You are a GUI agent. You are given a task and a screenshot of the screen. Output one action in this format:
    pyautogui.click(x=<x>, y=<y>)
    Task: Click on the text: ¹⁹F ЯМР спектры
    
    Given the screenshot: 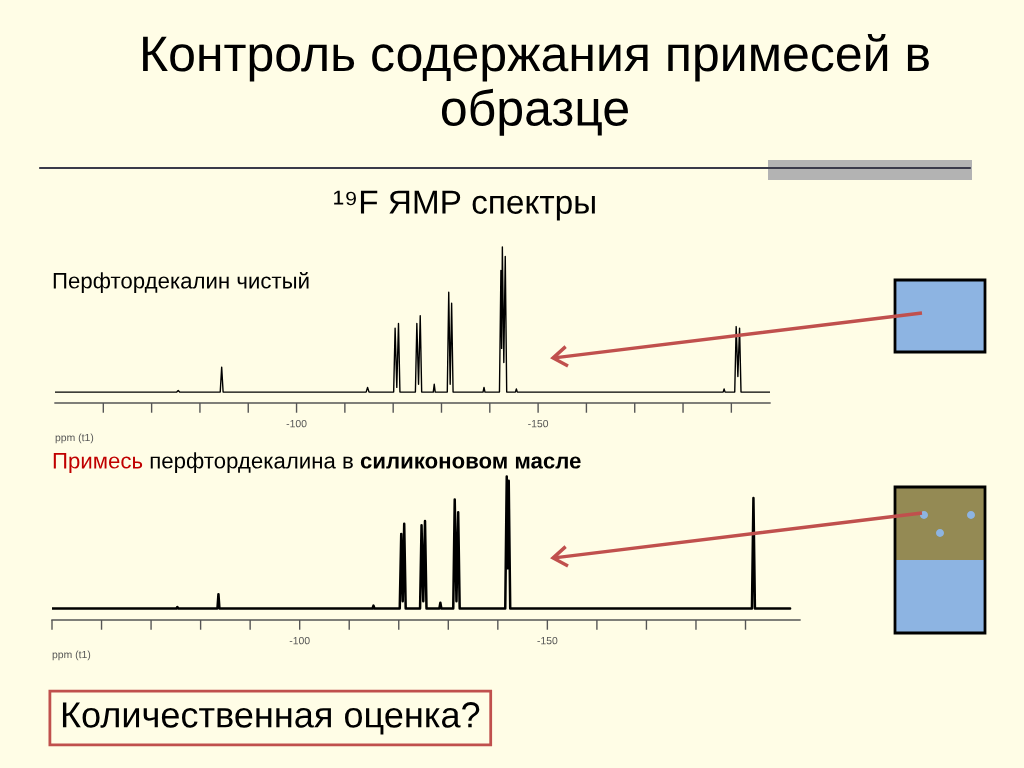 What is the action you would take?
    pyautogui.click(x=464, y=205)
    